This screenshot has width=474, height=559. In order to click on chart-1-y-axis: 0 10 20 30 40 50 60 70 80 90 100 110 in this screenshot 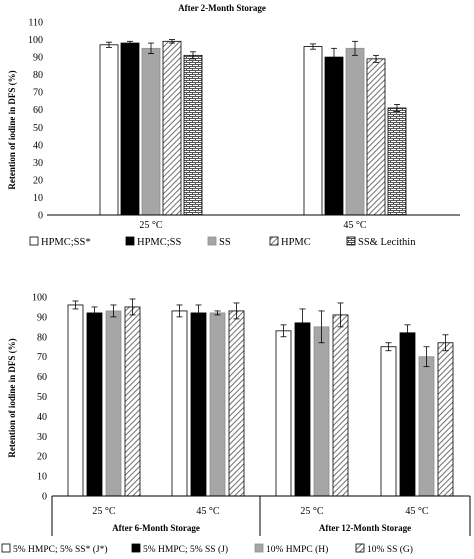, I will do `click(35, 120)`.